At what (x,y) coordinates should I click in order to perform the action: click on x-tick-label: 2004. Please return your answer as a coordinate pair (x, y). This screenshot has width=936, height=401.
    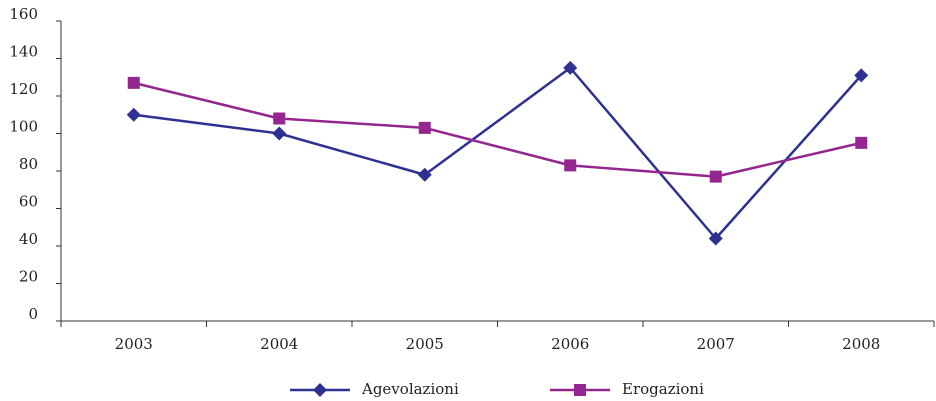
    Looking at the image, I should click on (279, 344).